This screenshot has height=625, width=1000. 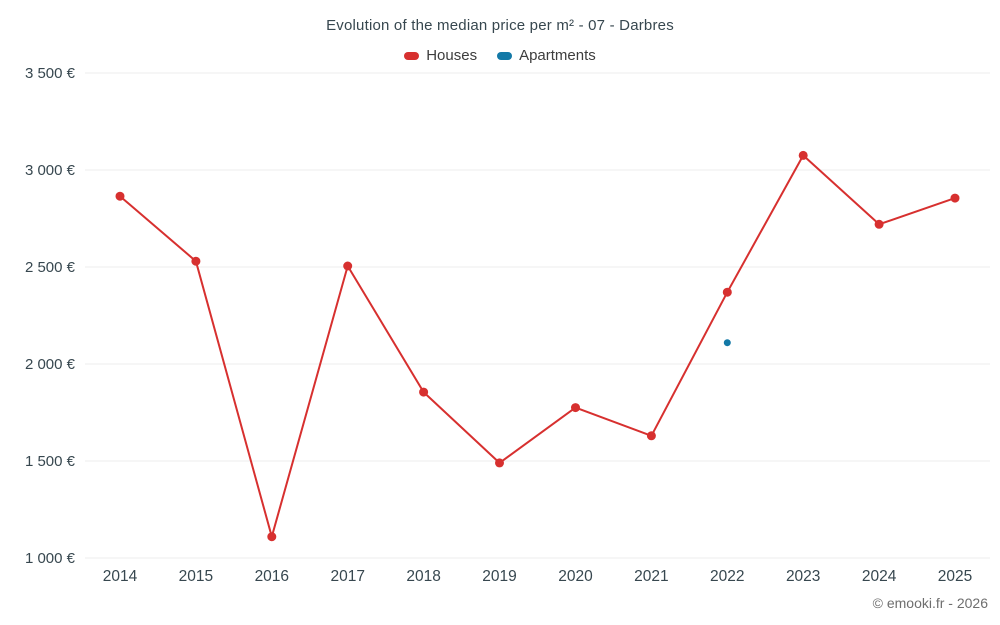 What do you see at coordinates (505, 55) in the screenshot?
I see `apartments-series-swatch-icon` at bounding box center [505, 55].